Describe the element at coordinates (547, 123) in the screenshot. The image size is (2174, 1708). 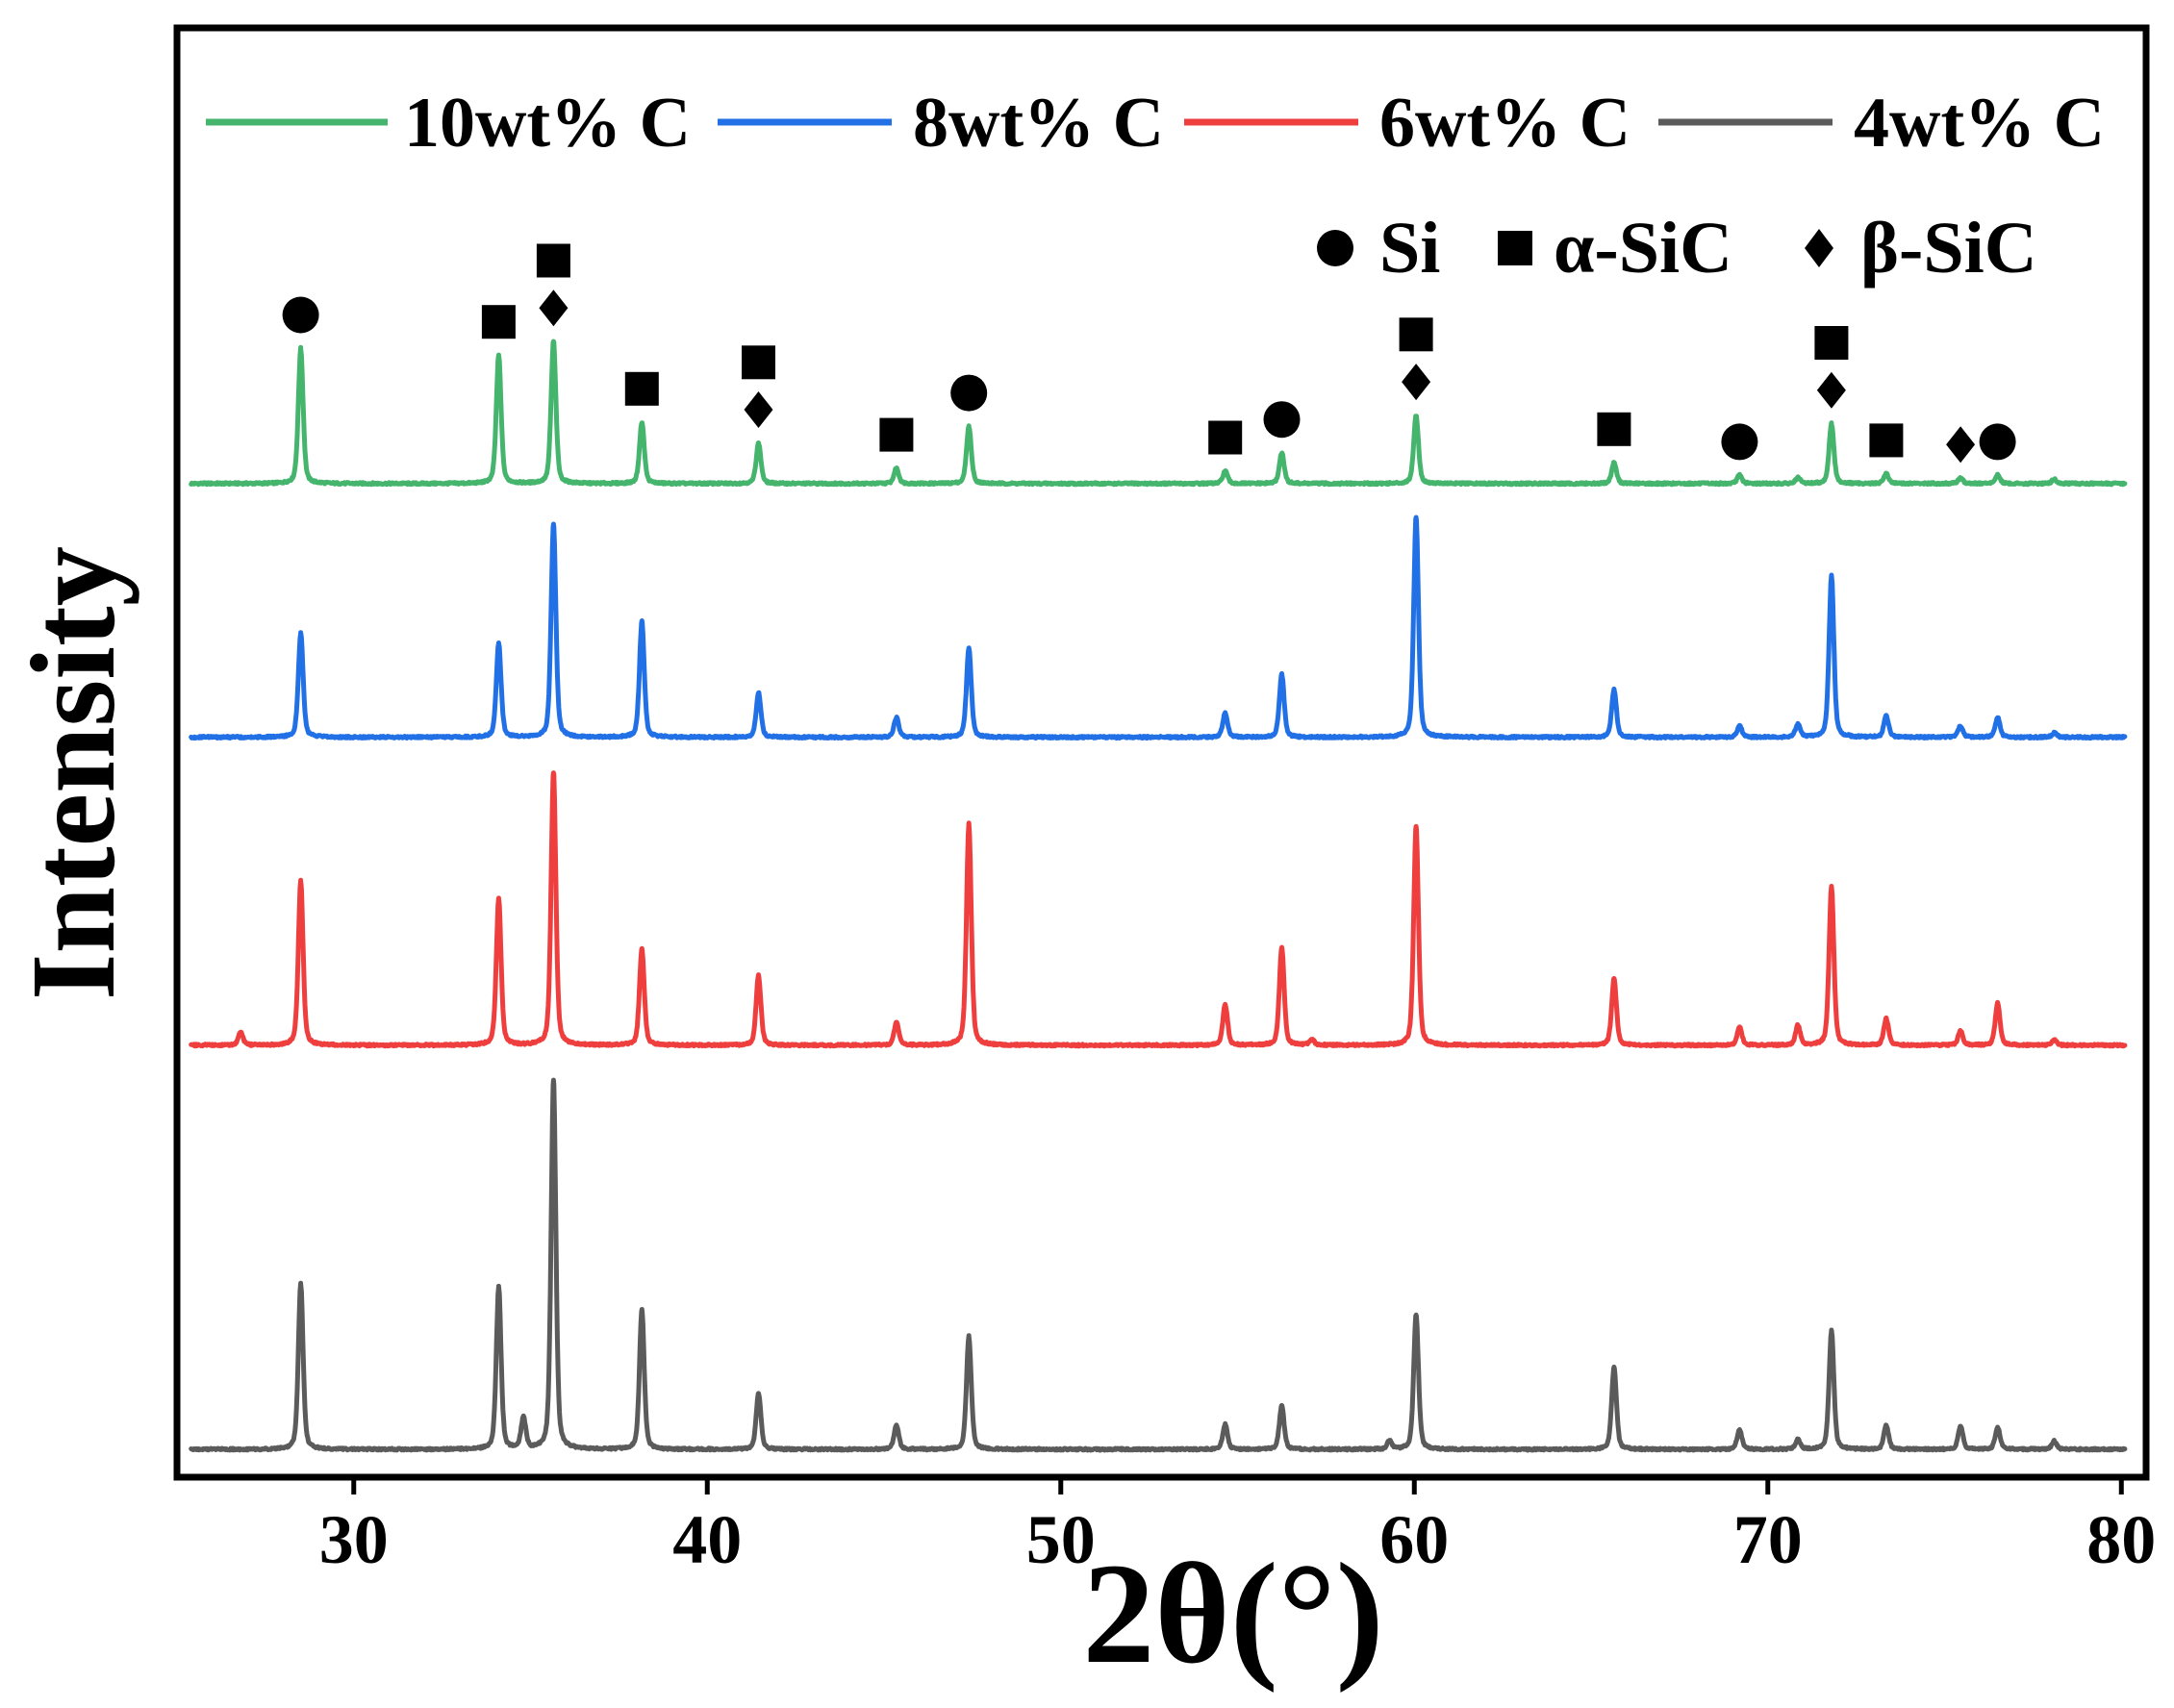
I see `legend-label-10wt-c: 10wt% C` at that location.